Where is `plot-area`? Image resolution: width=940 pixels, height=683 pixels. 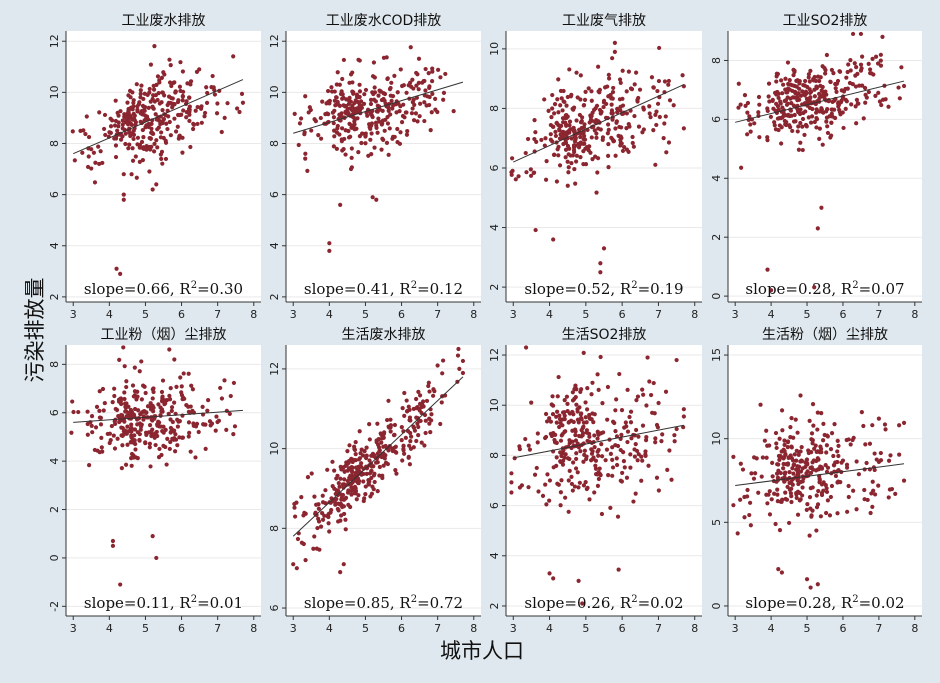 plot-area is located at coordinates (604, 166).